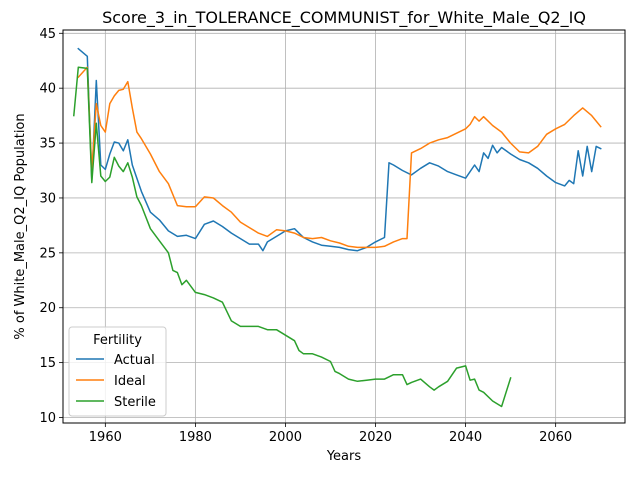 The width and height of the screenshot is (640, 480). I want to click on x-axis-label: Years, so click(344, 456).